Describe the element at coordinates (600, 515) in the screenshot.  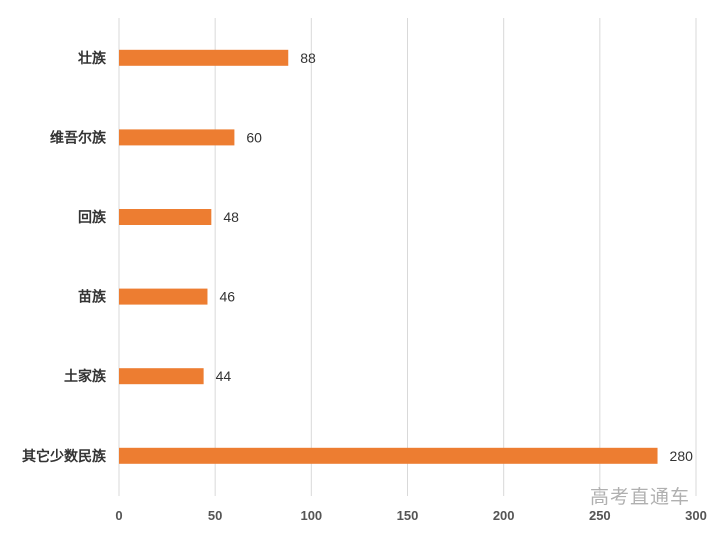
I see `x-tick-label: 250` at that location.